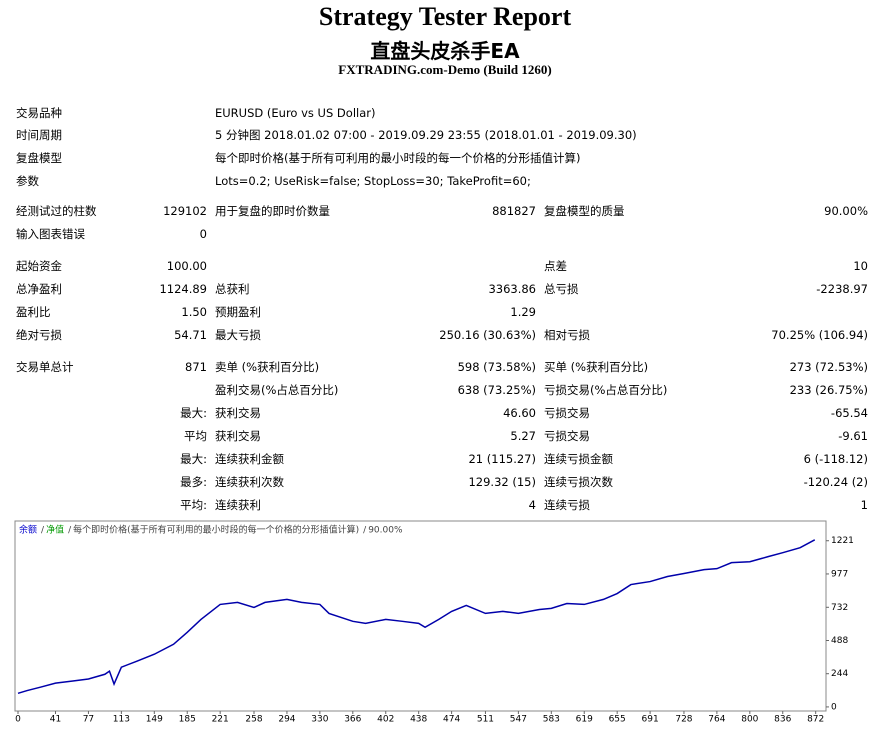 The image size is (890, 730). I want to click on legend-item: 每个即时价格(基于所有可利用的最小时段的每一个价格的分形插值计算), so click(216, 530).